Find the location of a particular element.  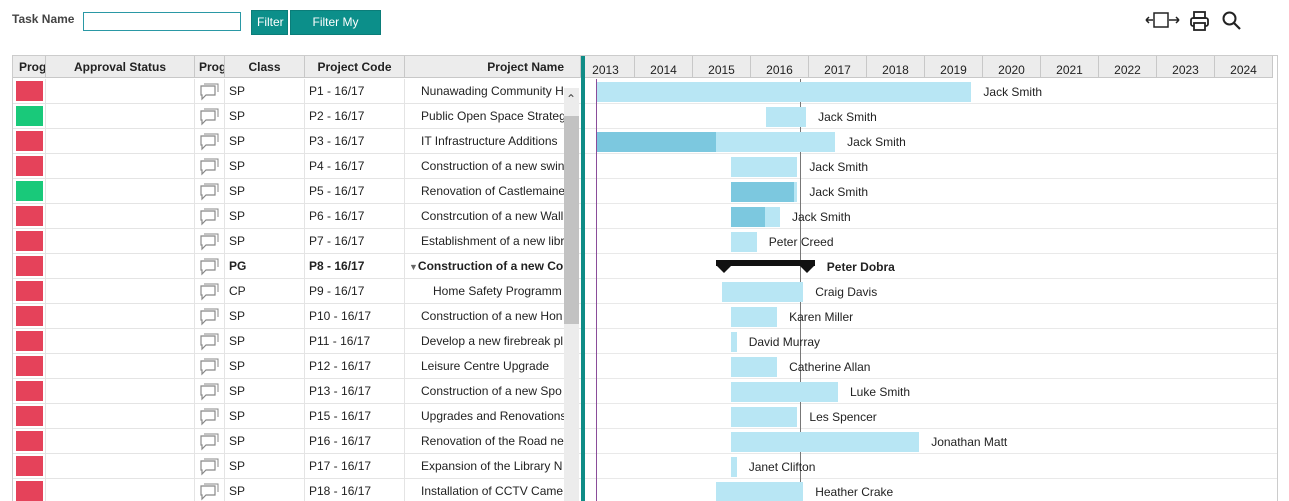

task-name-input is located at coordinates (162, 21).